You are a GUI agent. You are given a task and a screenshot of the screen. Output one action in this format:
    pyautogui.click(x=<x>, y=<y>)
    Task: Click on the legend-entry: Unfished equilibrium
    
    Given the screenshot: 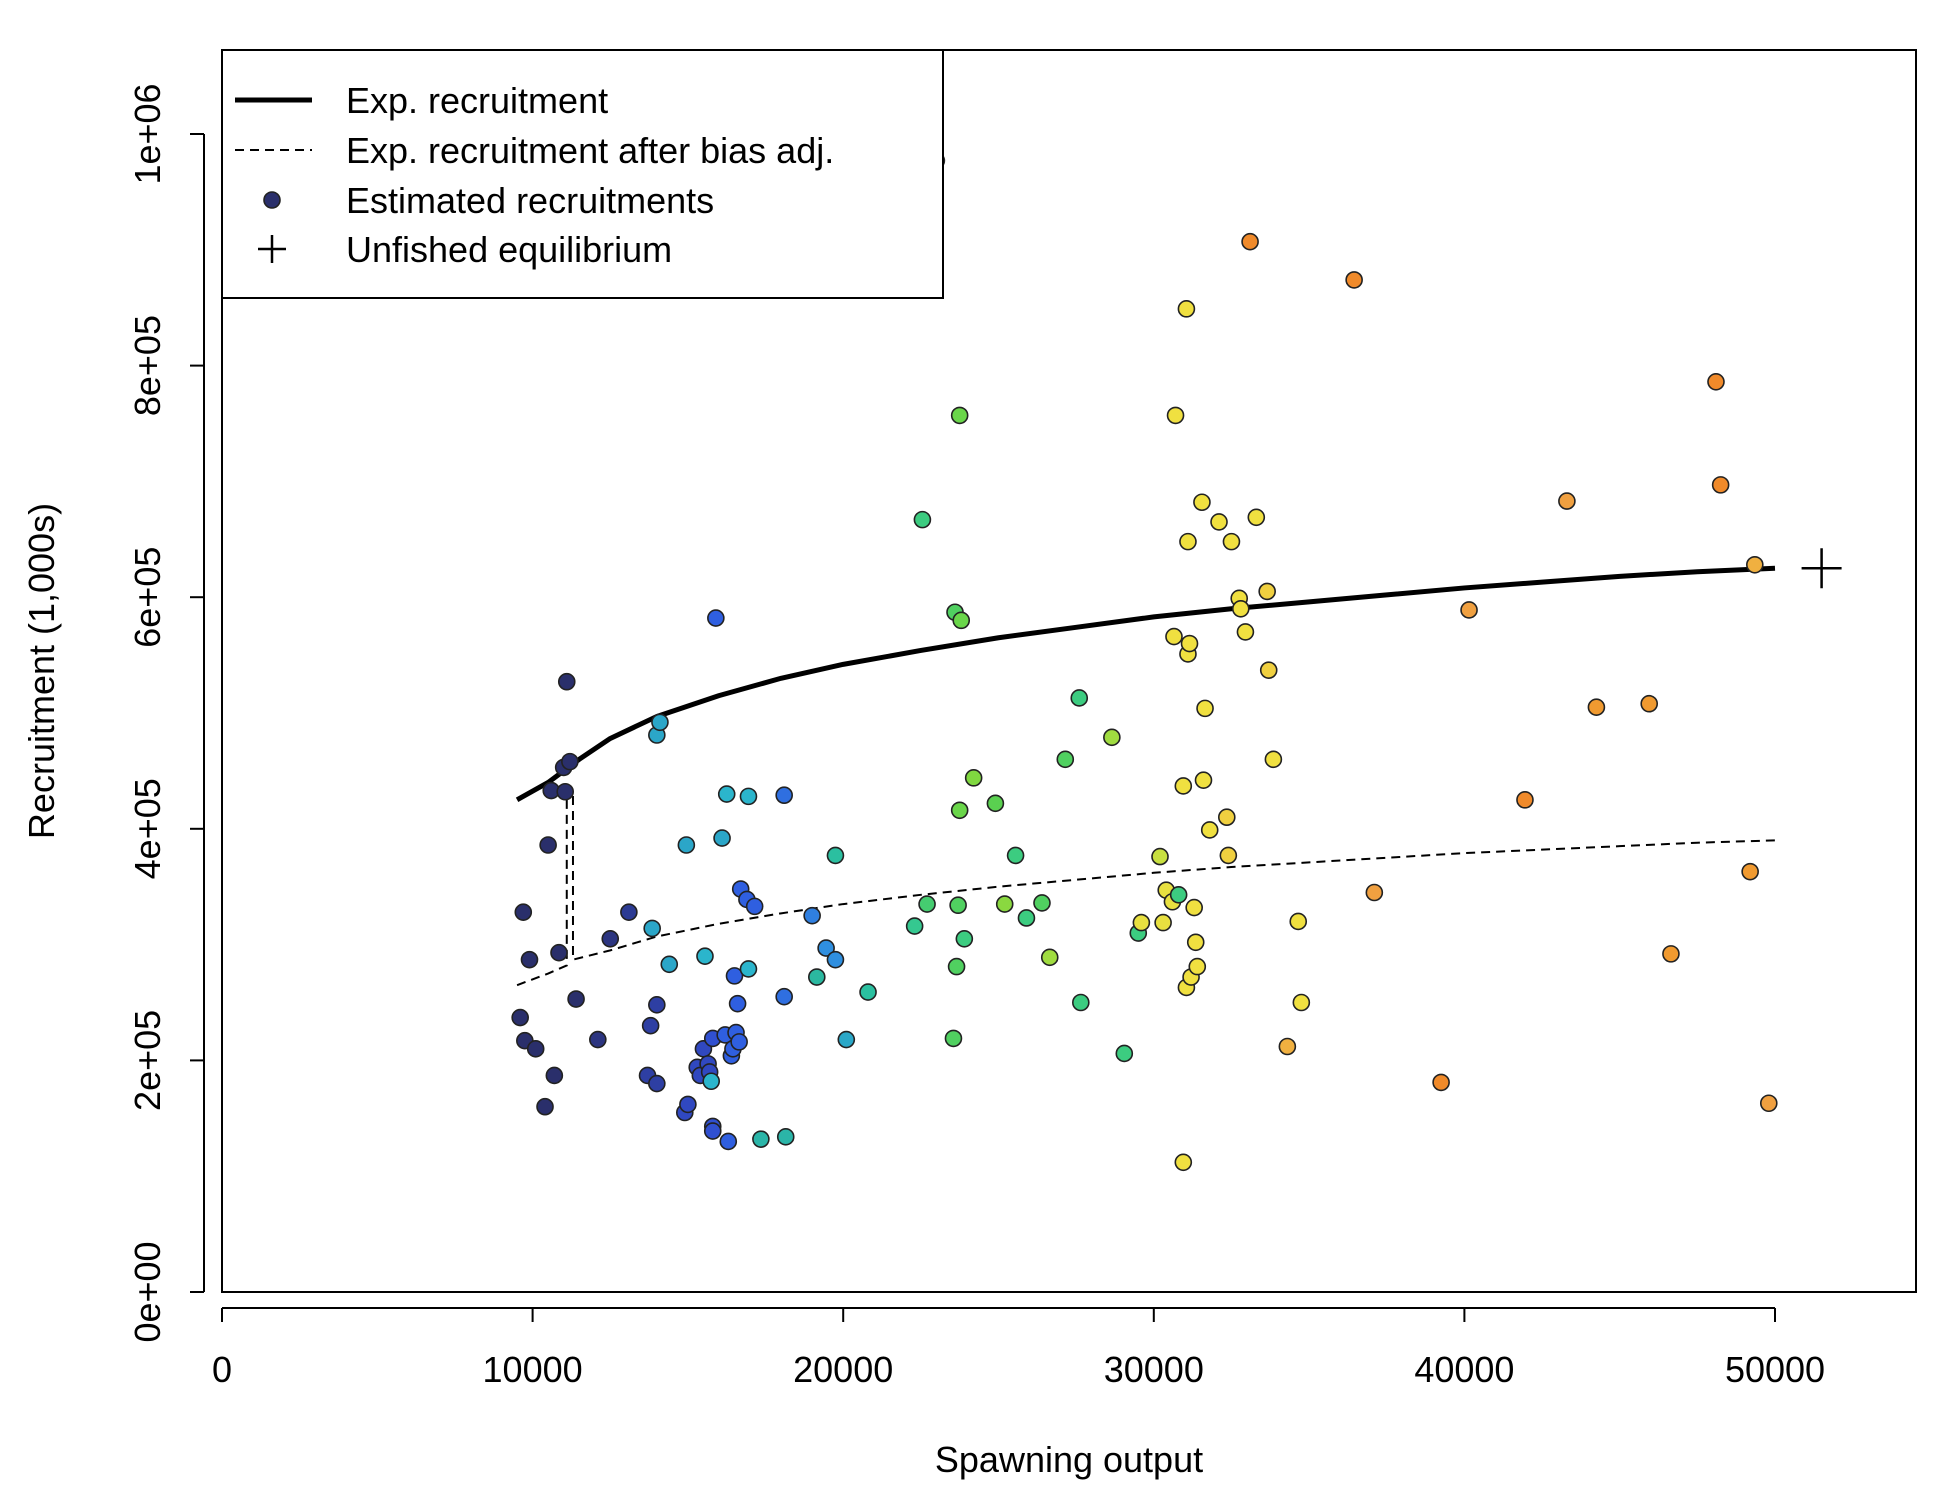 What is the action you would take?
    pyautogui.click(x=465, y=249)
    